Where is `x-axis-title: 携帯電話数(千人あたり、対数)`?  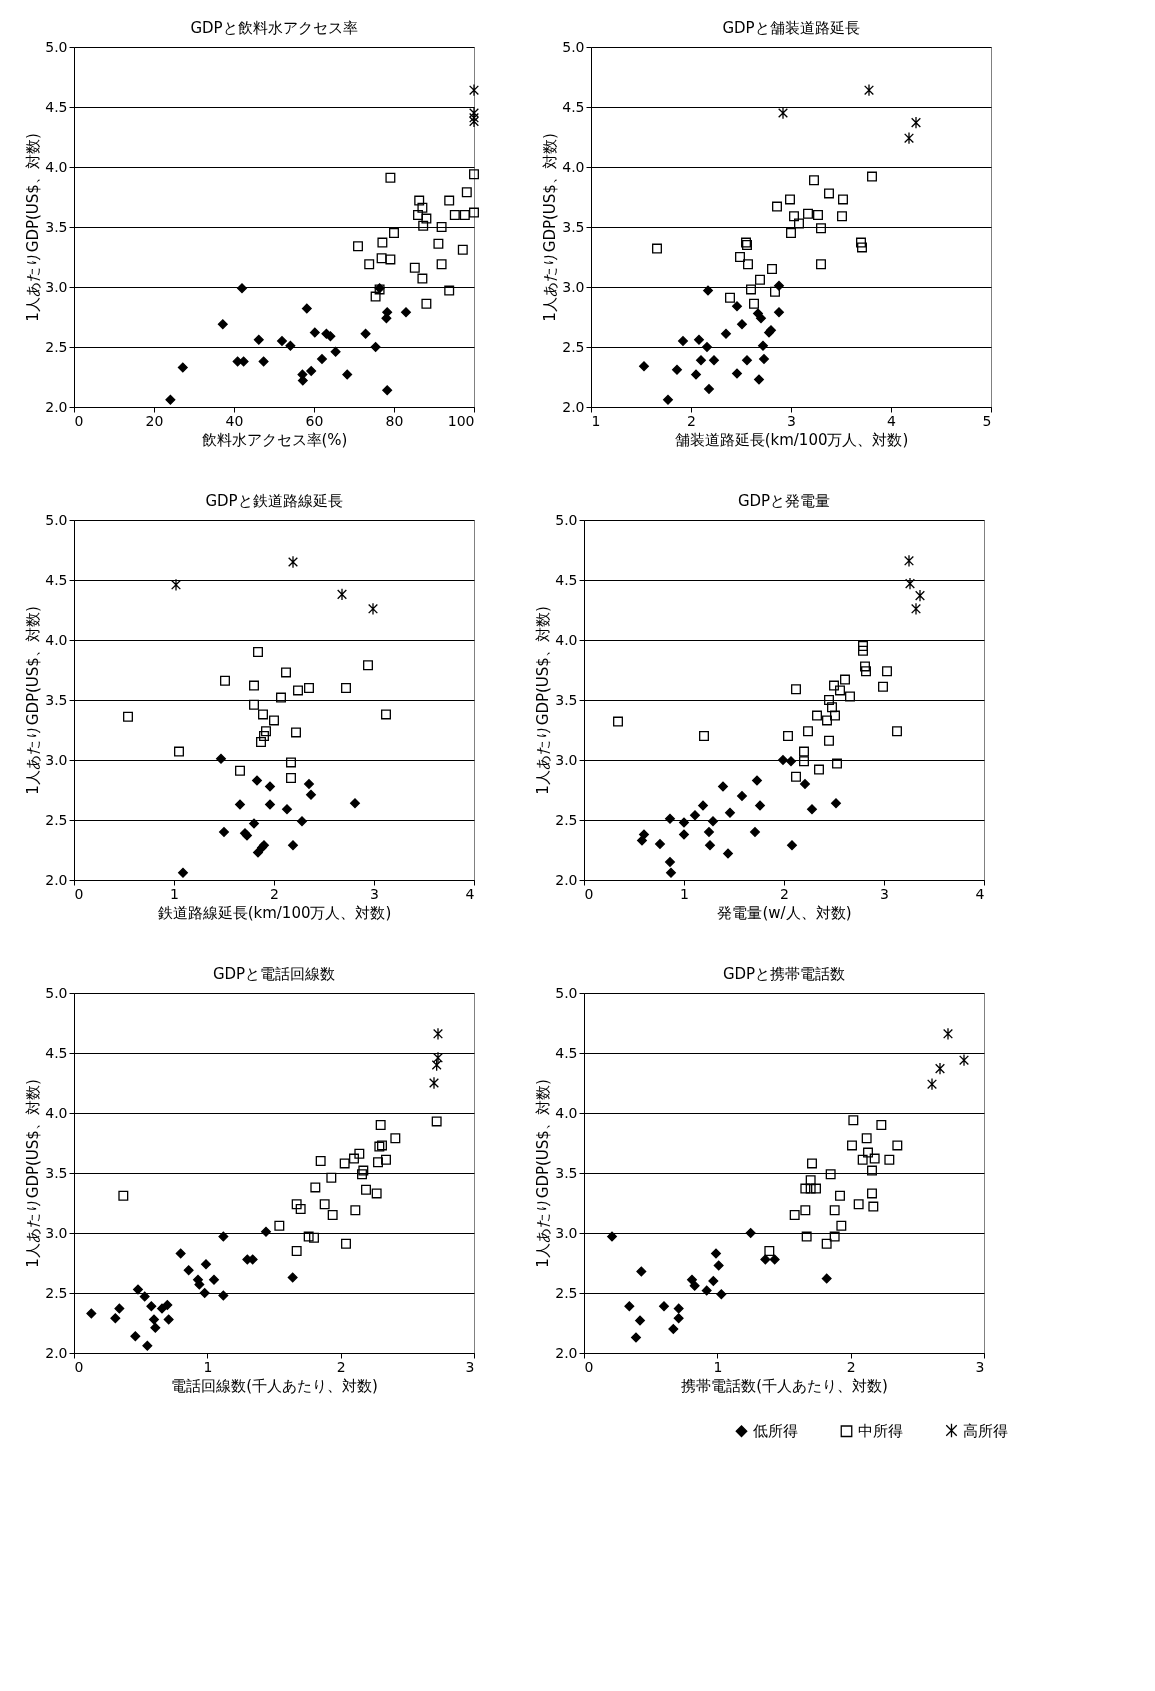
x-axis-title: 携帯電話数(千人あたり、対数) is located at coordinates (784, 1385).